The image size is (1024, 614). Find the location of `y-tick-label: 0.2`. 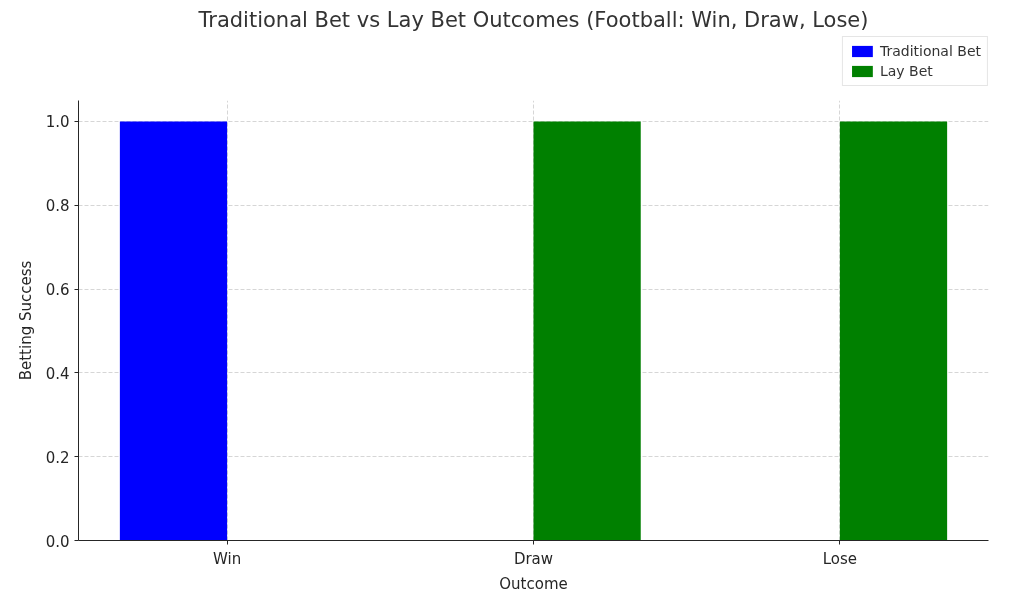

y-tick-label: 0.2 is located at coordinates (57, 457).